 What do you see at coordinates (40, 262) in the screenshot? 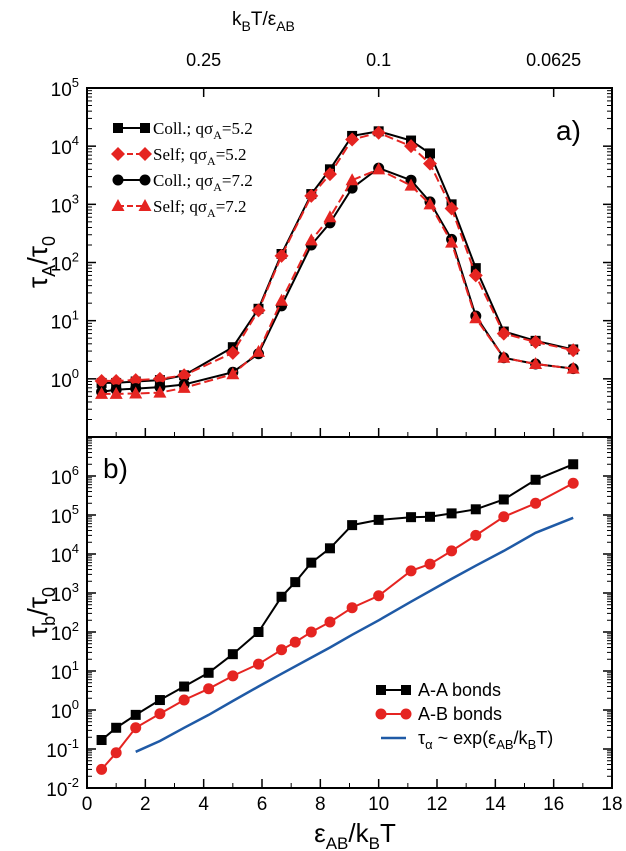
I see `y-axis-label: τA/τ0` at bounding box center [40, 262].